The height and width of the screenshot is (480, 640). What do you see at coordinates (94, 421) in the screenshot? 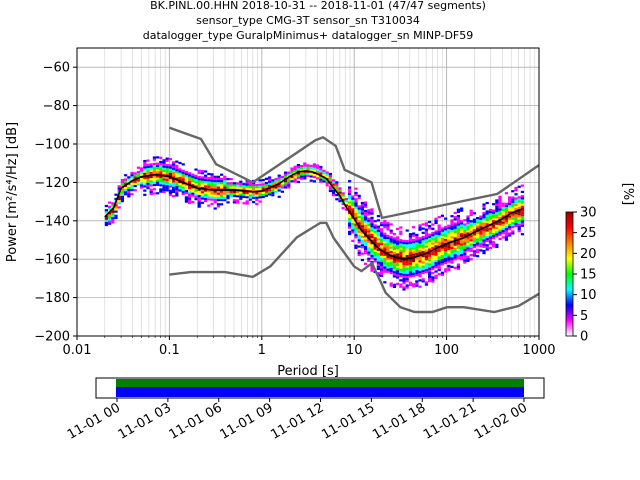
I see `timeline-tick-label: 11-01 00` at bounding box center [94, 421].